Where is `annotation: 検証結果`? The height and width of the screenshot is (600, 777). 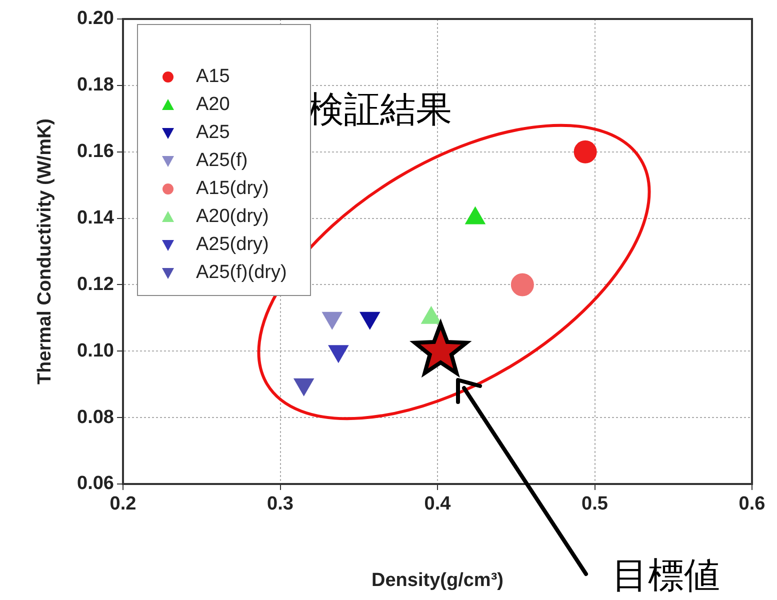 annotation: 検証結果 is located at coordinates (380, 109).